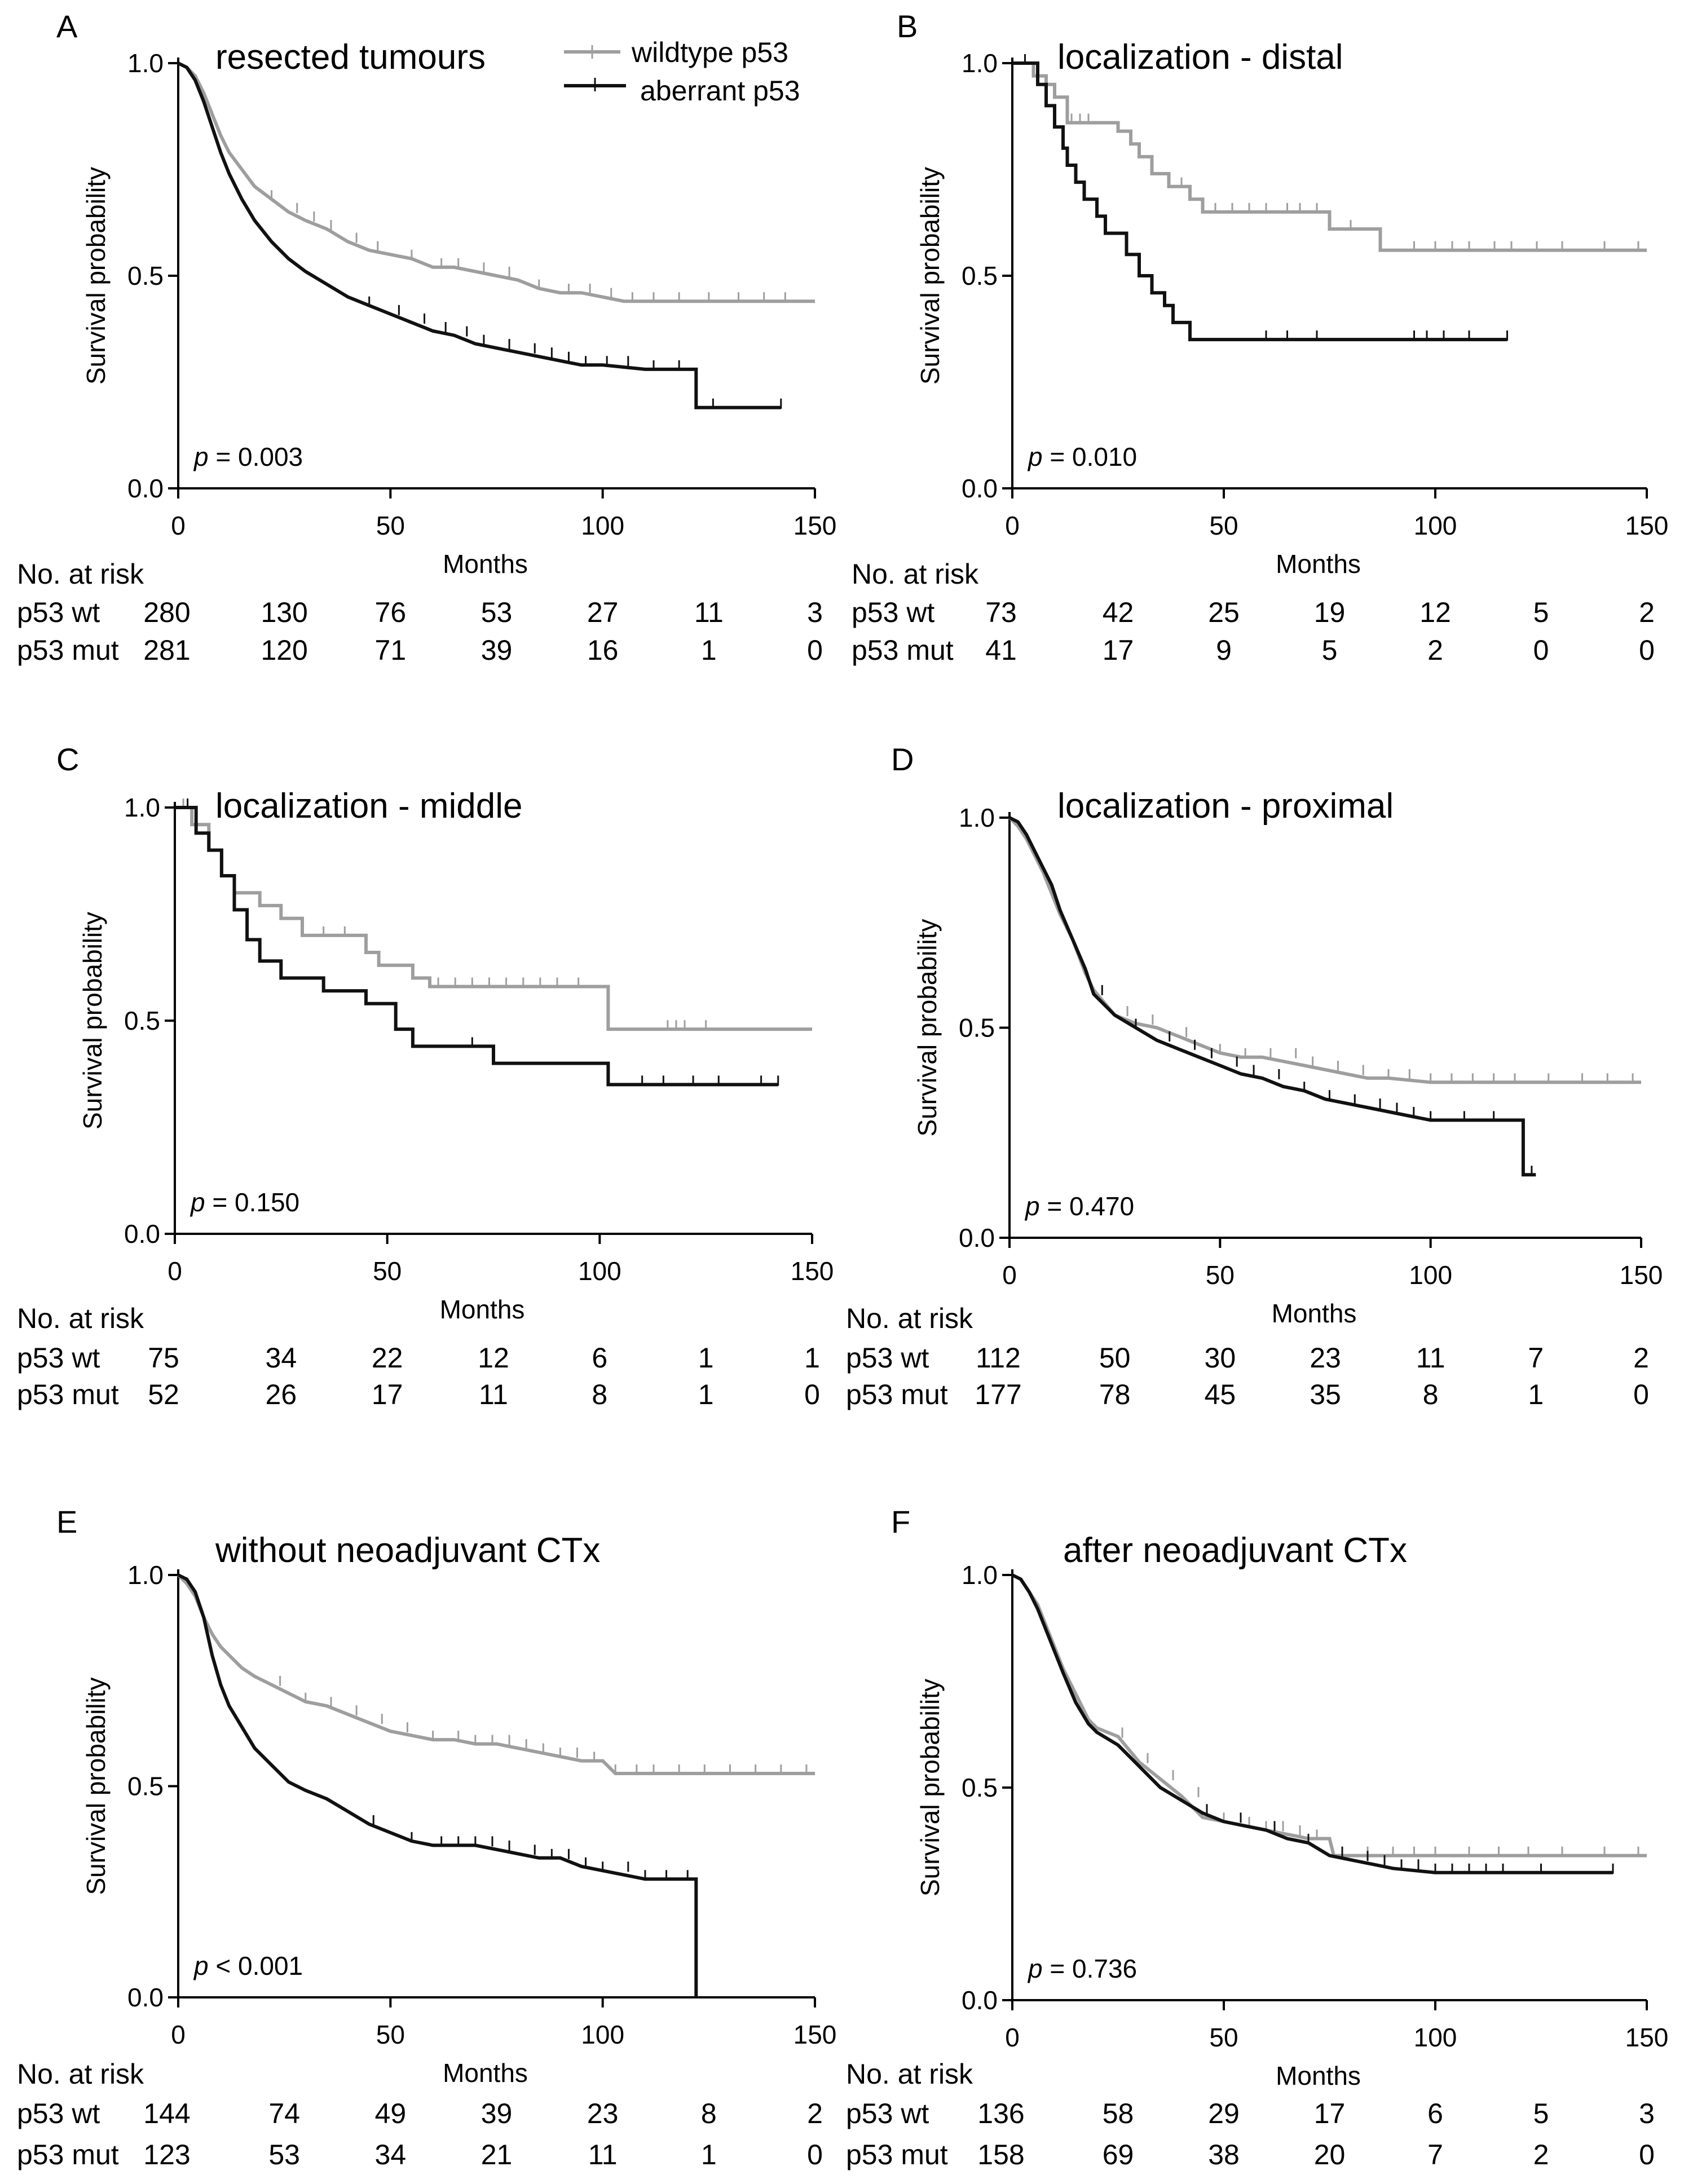 The height and width of the screenshot is (2184, 1684). What do you see at coordinates (166, 650) in the screenshot?
I see `risk-value-mut: 281` at bounding box center [166, 650].